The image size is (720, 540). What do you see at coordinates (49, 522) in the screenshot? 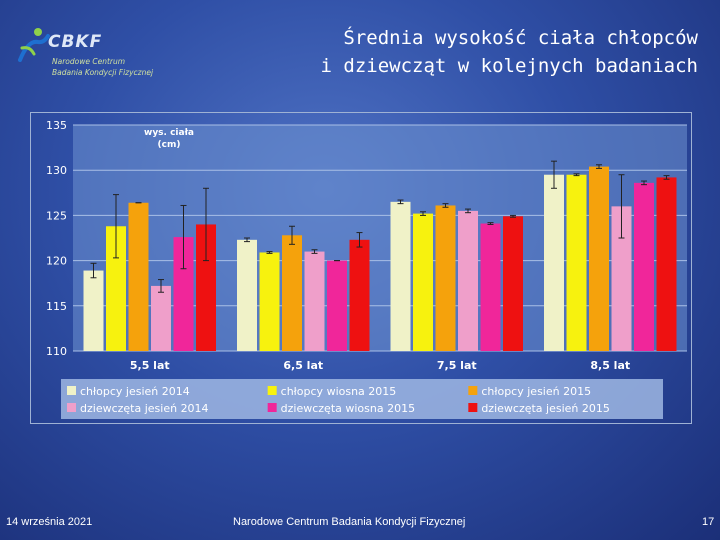
I see `footer-date: 14 września 2021` at bounding box center [49, 522].